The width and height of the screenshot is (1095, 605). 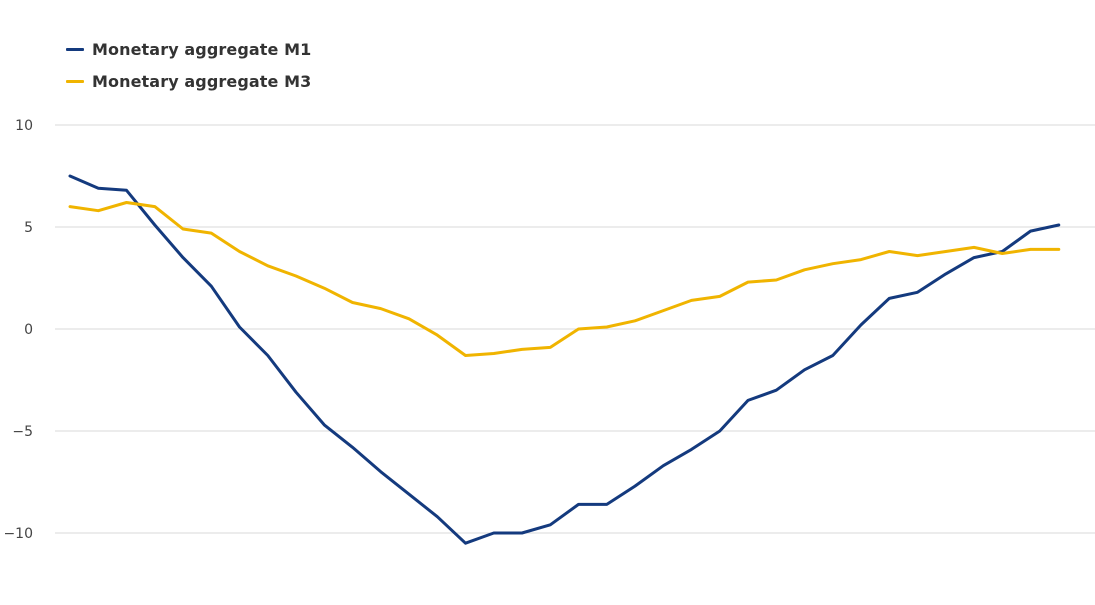 I want to click on legend-label-m1: Monetary aggregate M1, so click(x=202, y=49).